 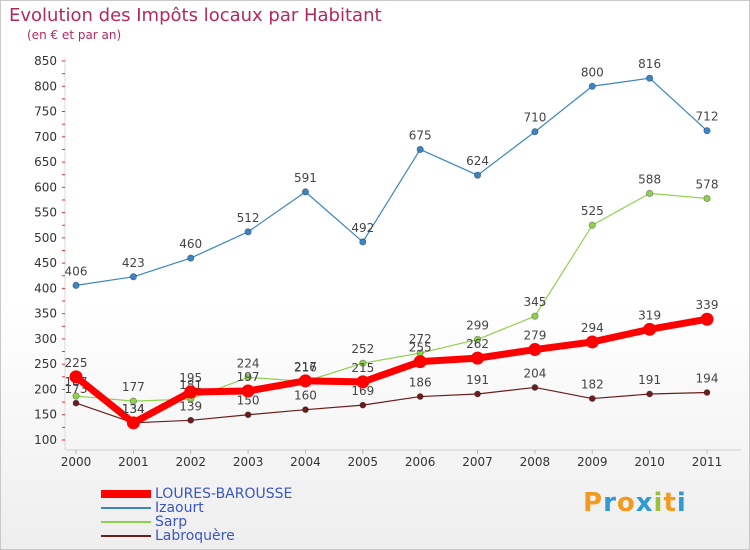 I want to click on data-label-sarp: 272, so click(x=420, y=339).